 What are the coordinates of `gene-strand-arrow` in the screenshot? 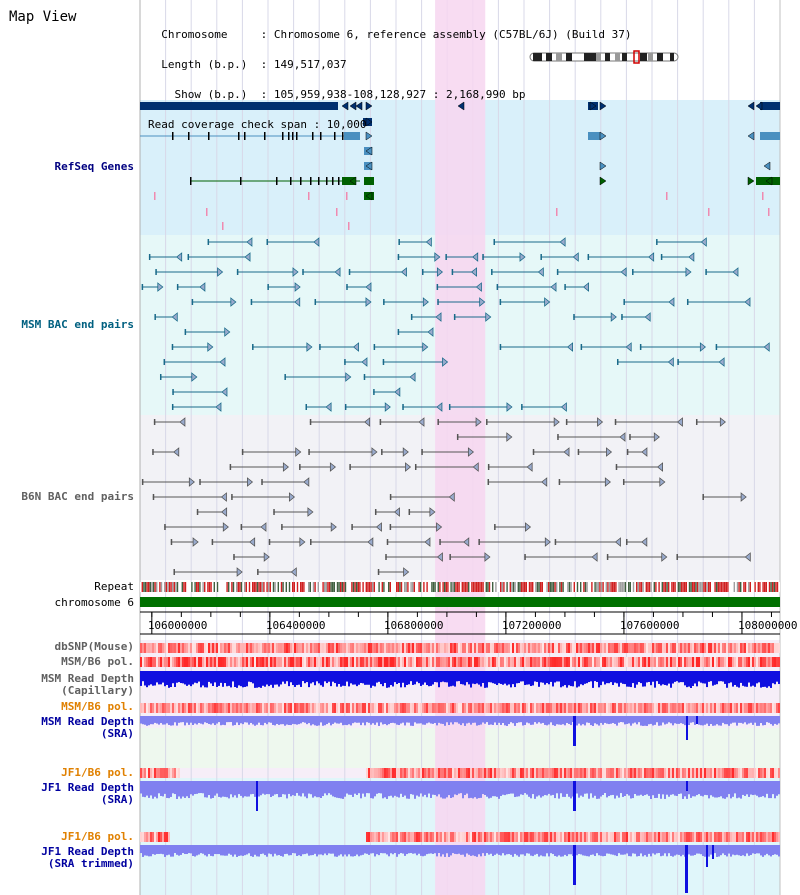 It's located at (369, 106).